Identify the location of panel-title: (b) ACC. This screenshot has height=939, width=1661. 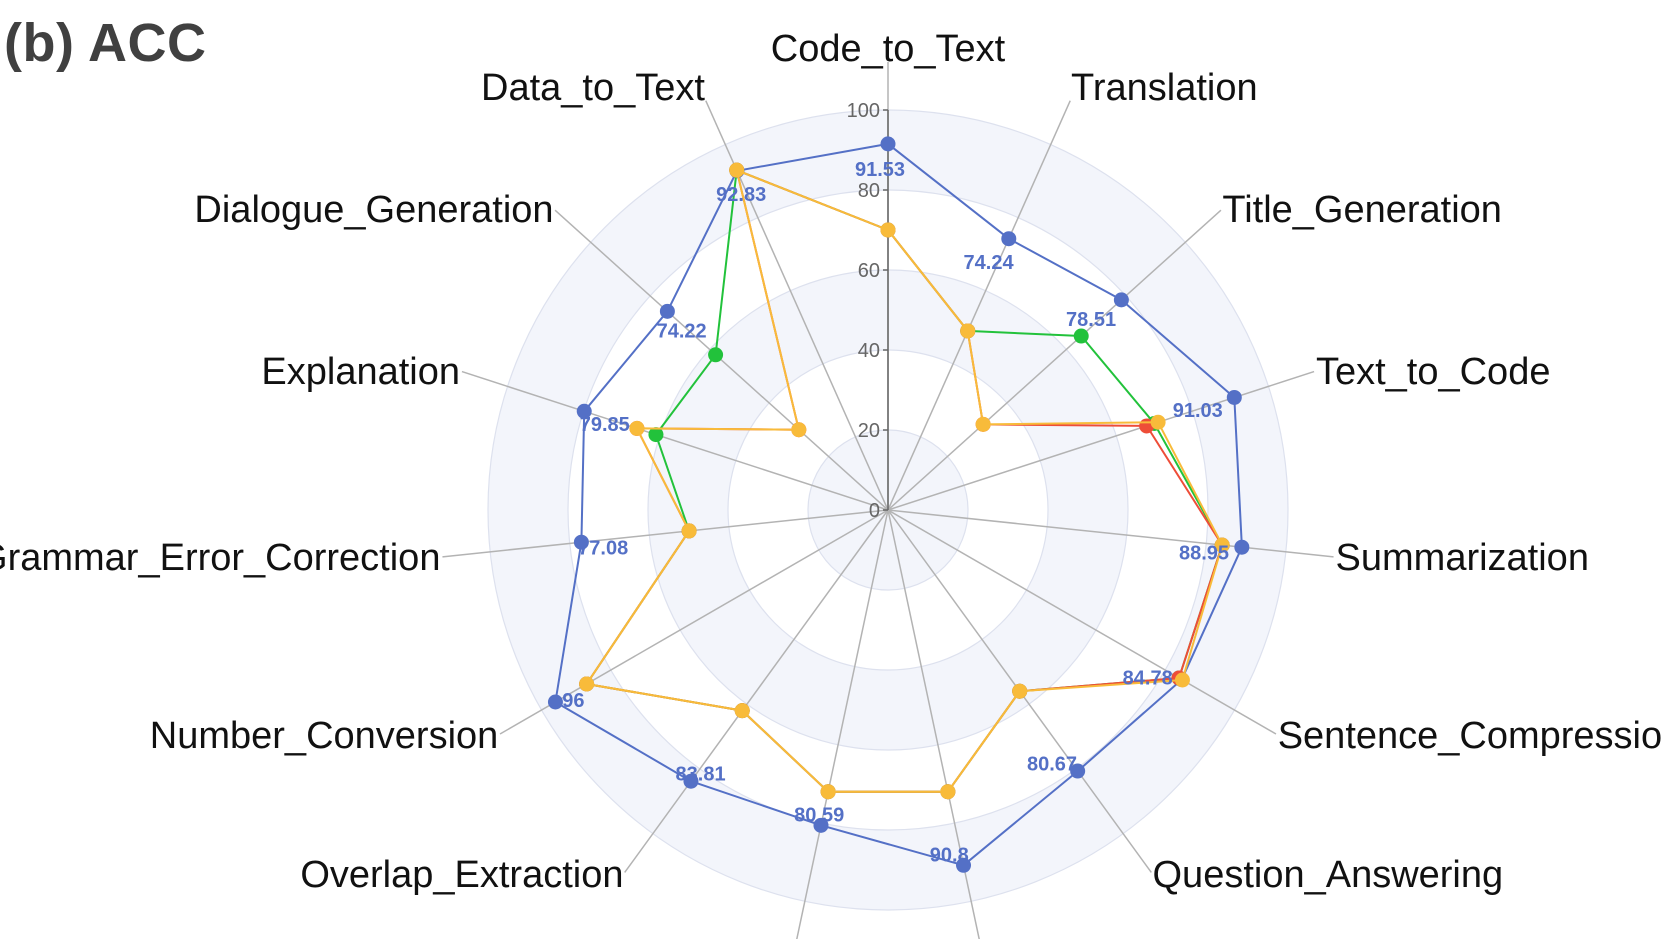
(105, 43).